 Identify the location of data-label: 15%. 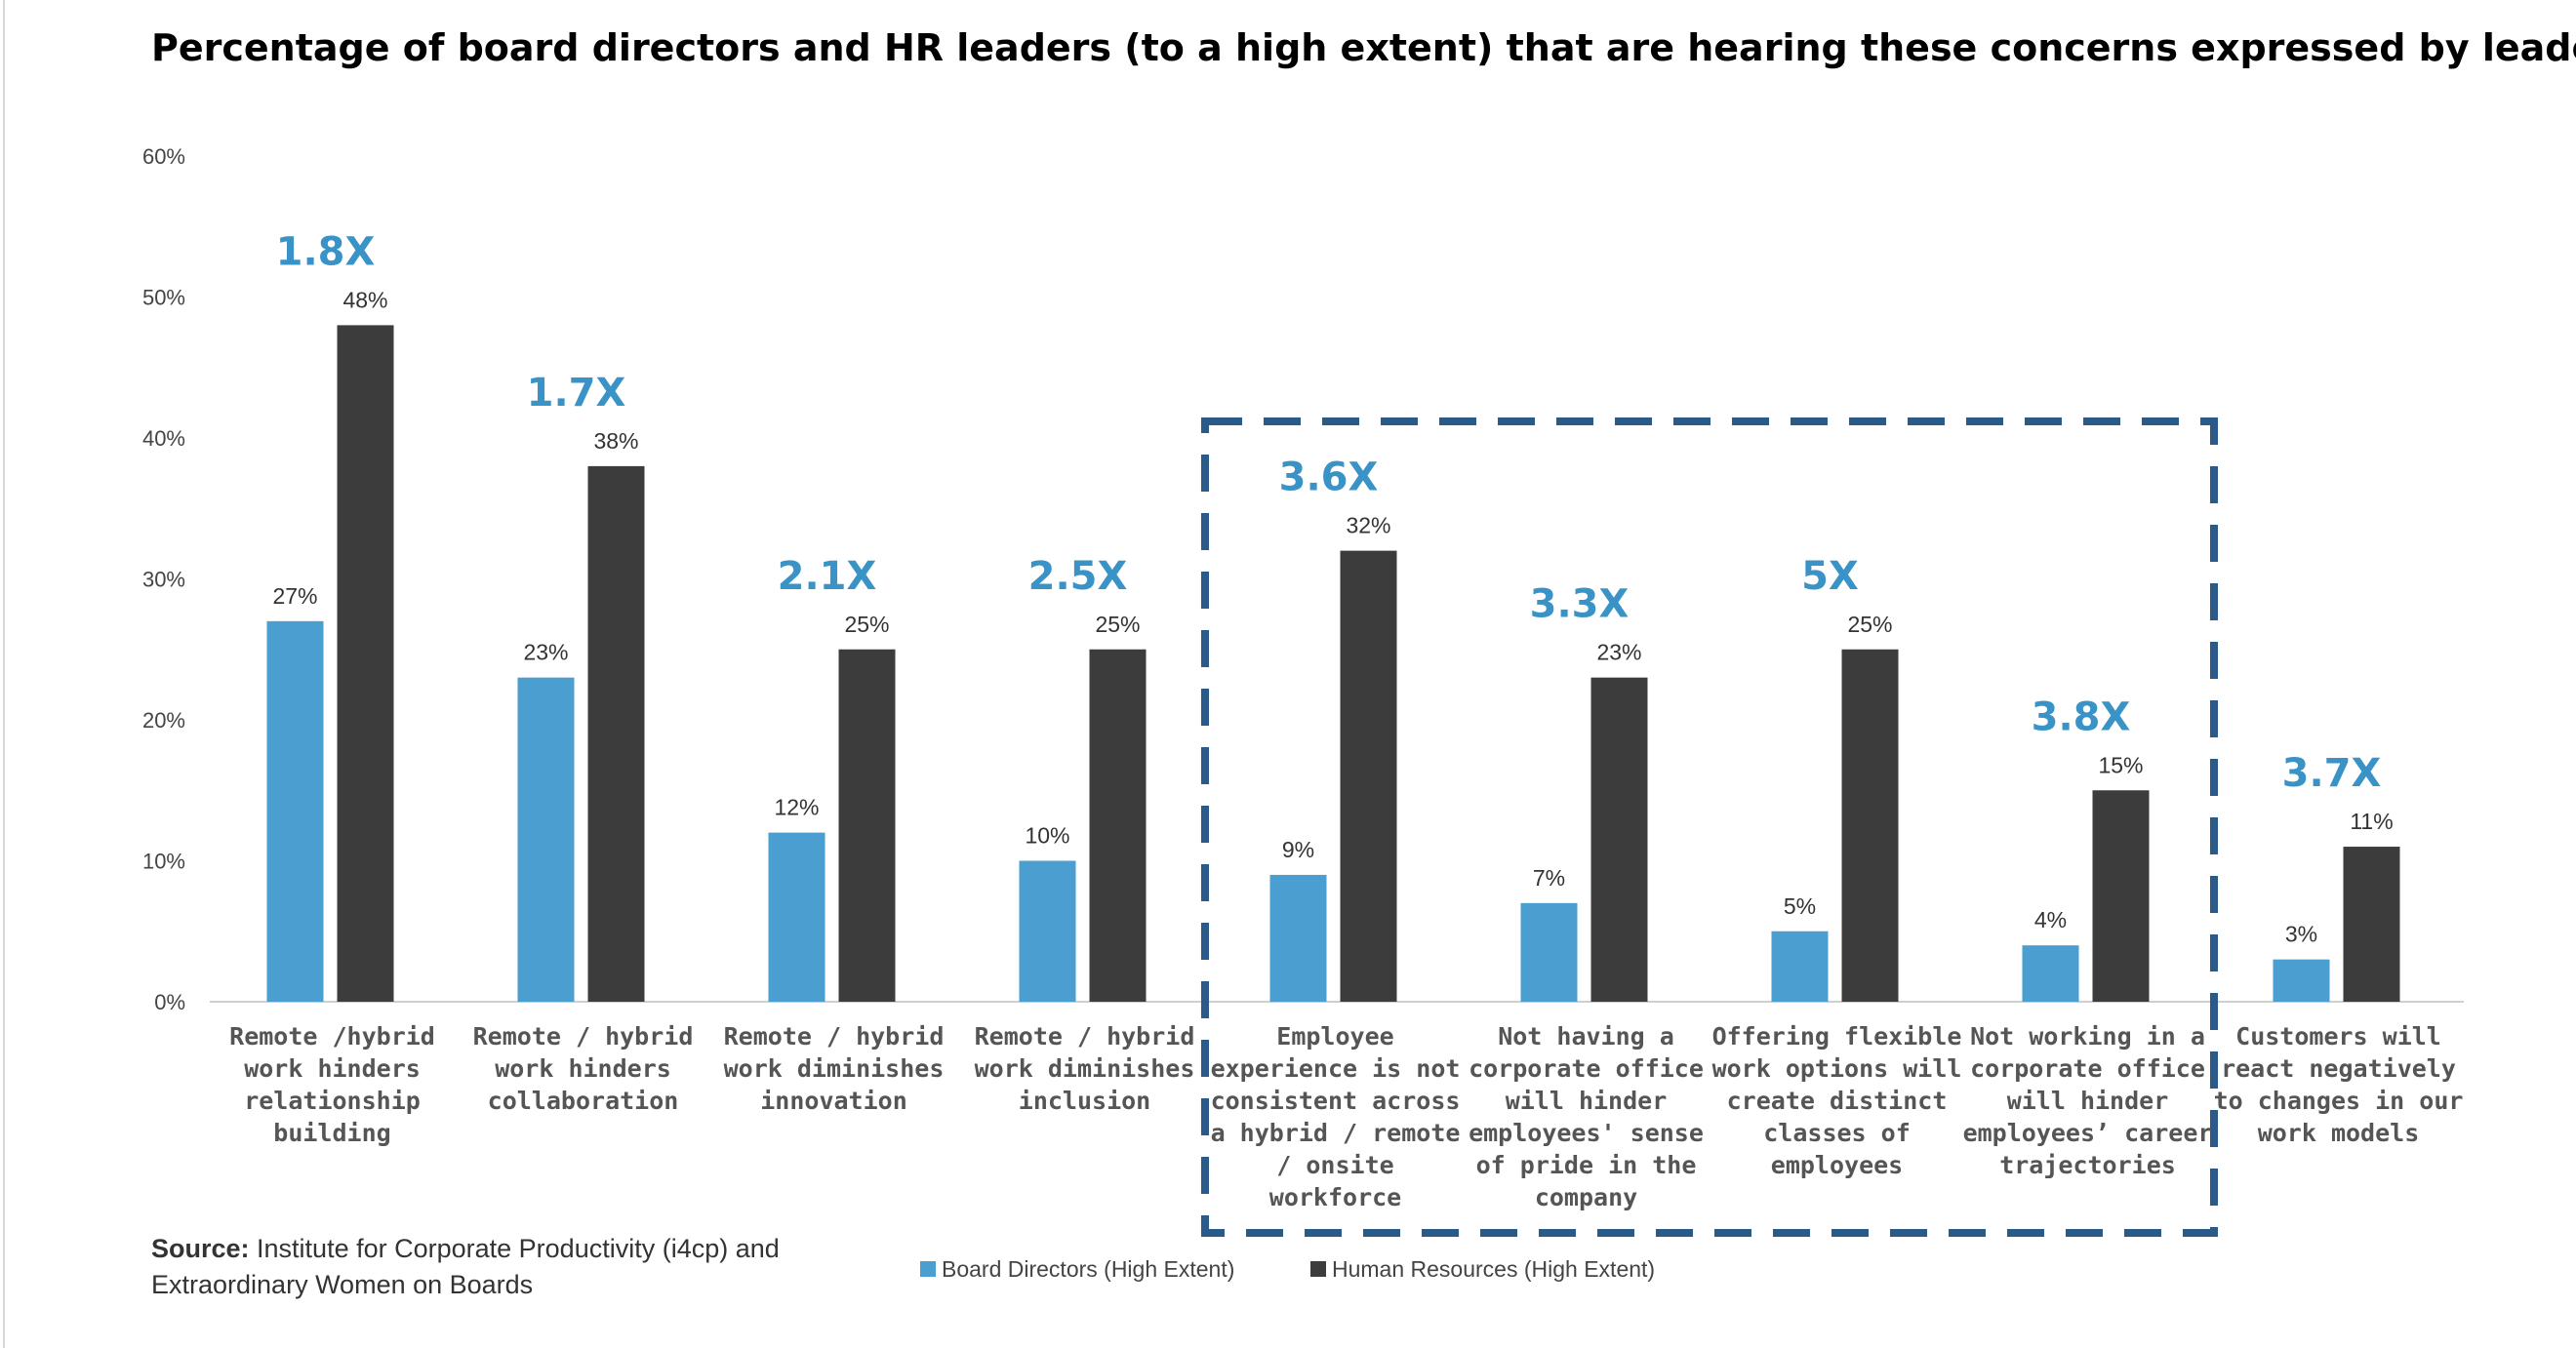
(2120, 764).